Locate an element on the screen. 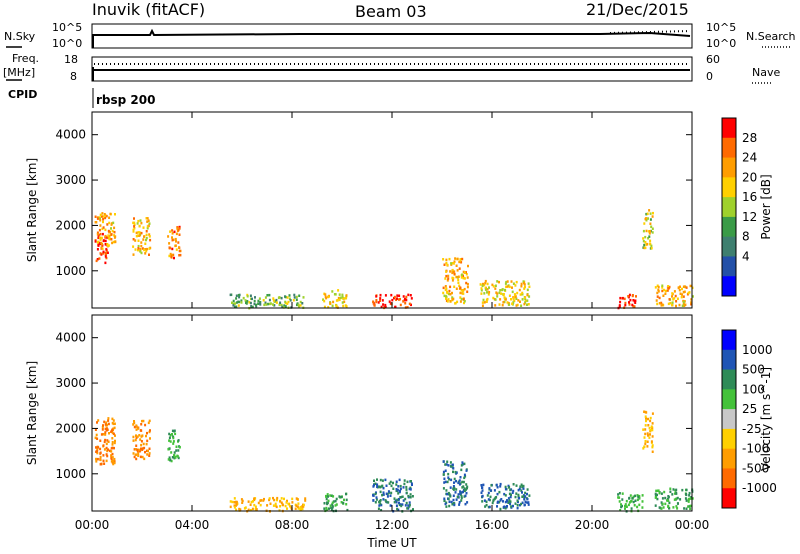 The width and height of the screenshot is (800, 554). y-tick-label: 4000 is located at coordinates (70, 338).